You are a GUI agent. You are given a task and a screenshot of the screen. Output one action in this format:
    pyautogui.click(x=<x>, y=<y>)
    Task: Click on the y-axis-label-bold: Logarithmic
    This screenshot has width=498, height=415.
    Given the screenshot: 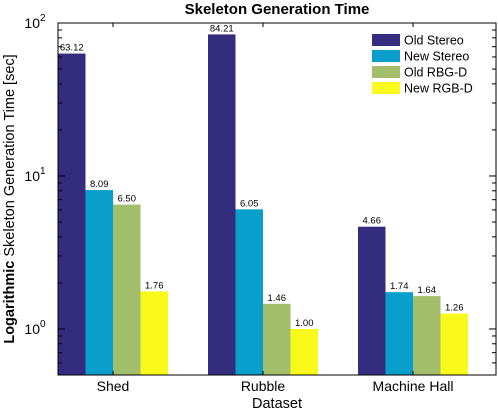 What is the action you would take?
    pyautogui.click(x=10, y=302)
    